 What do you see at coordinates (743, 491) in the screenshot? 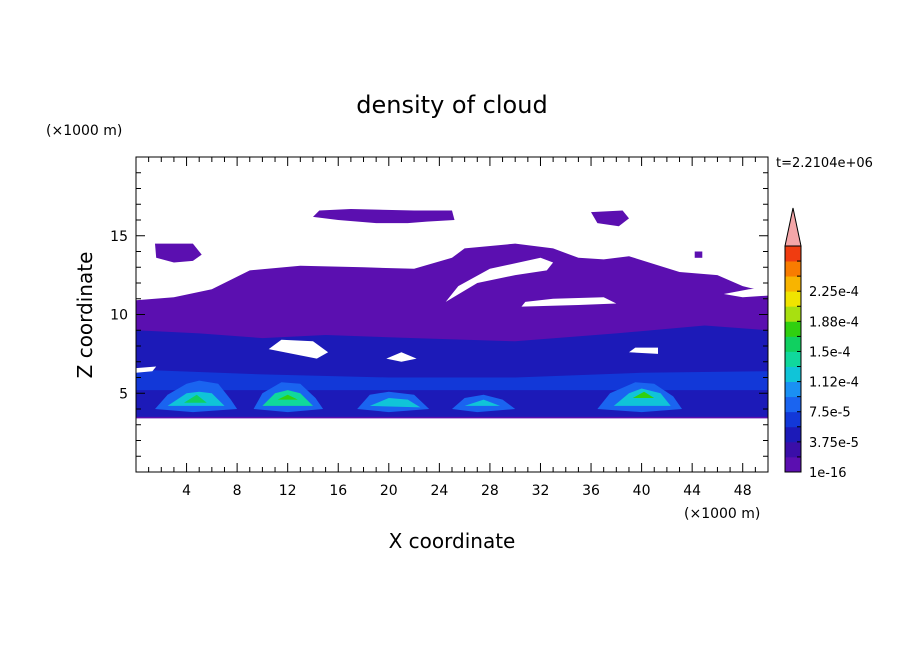
I see `x-tick-label: 48` at bounding box center [743, 491].